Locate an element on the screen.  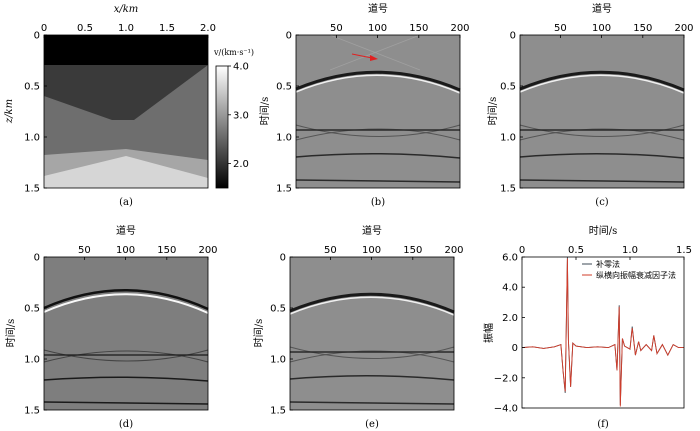
plot-frame-e is located at coordinates (372, 333).